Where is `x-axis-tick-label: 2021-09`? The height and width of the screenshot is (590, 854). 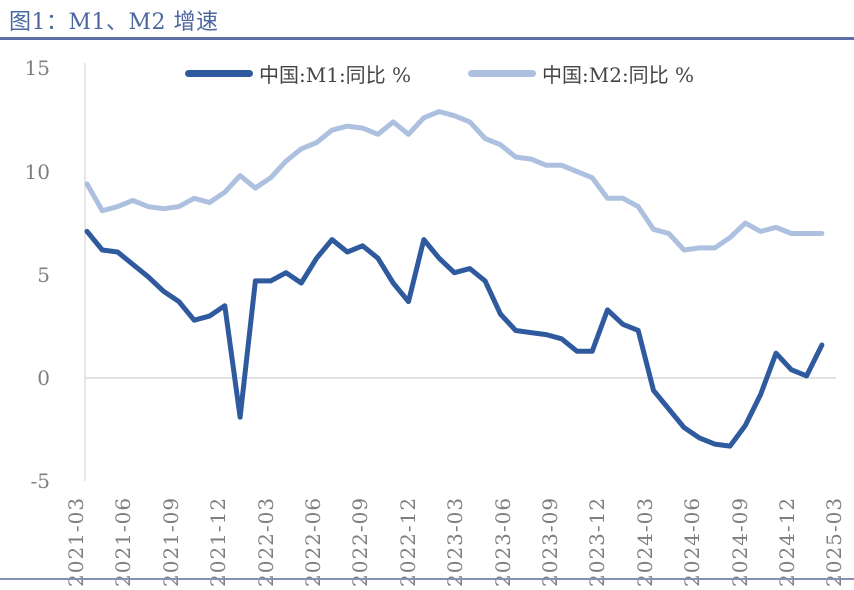
x-axis-tick-label: 2021-09 is located at coordinates (170, 541).